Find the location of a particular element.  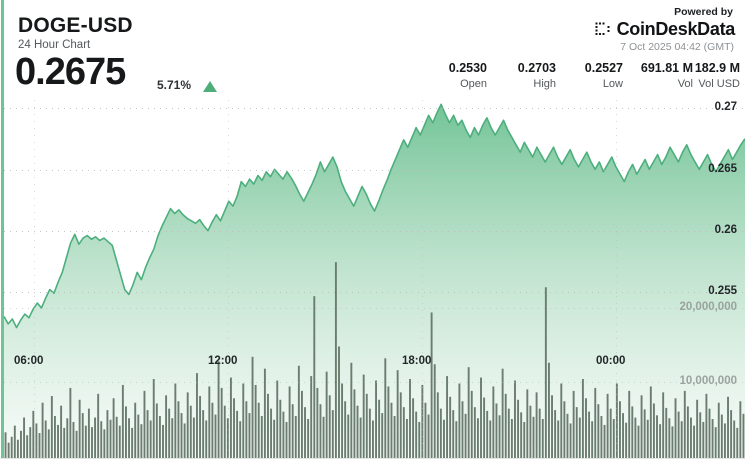

stat-label: High is located at coordinates (544, 84).